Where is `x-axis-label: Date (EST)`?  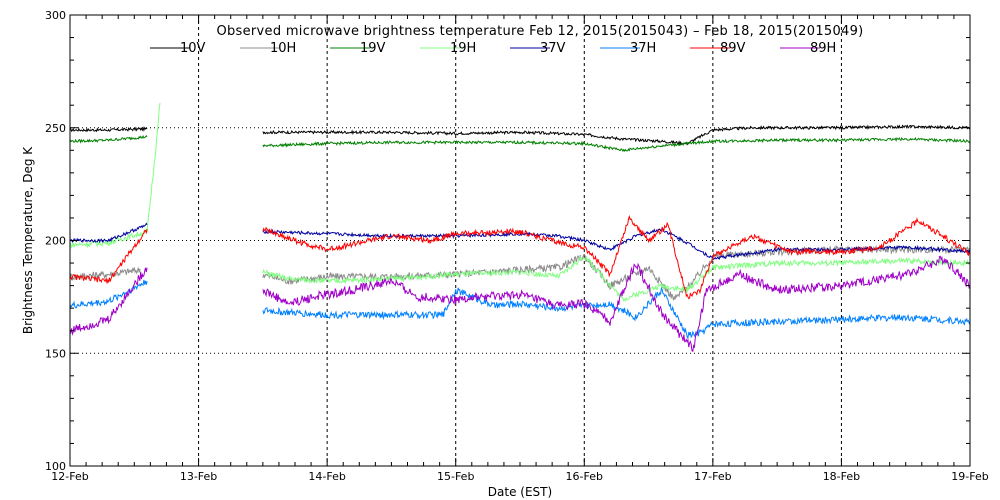
x-axis-label: Date (EST) is located at coordinates (520, 492).